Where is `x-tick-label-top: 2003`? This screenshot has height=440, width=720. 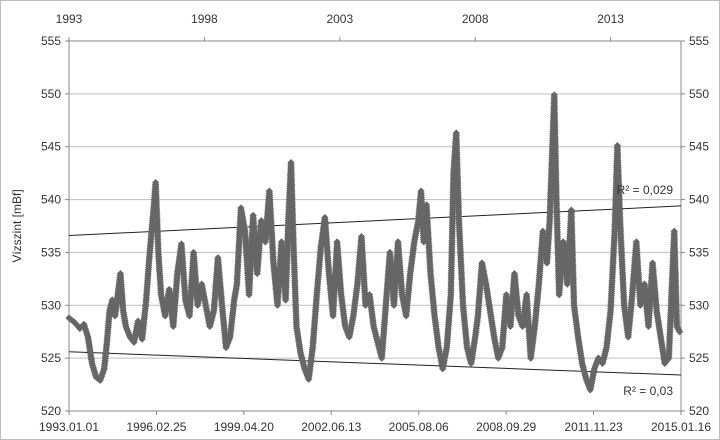
x-tick-label-top: 2003 is located at coordinates (339, 19).